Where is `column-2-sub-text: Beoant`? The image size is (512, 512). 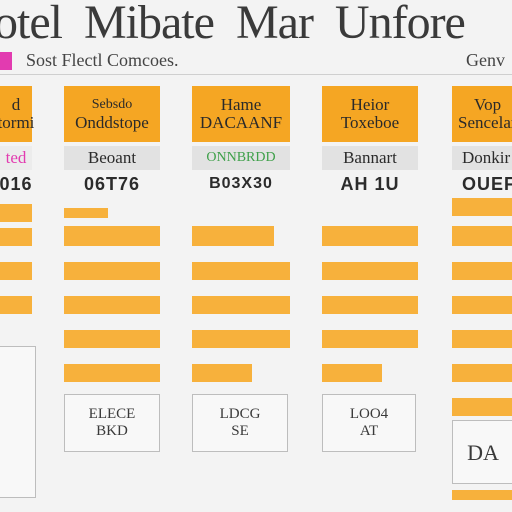 column-2-sub-text: Beoant is located at coordinates (112, 157).